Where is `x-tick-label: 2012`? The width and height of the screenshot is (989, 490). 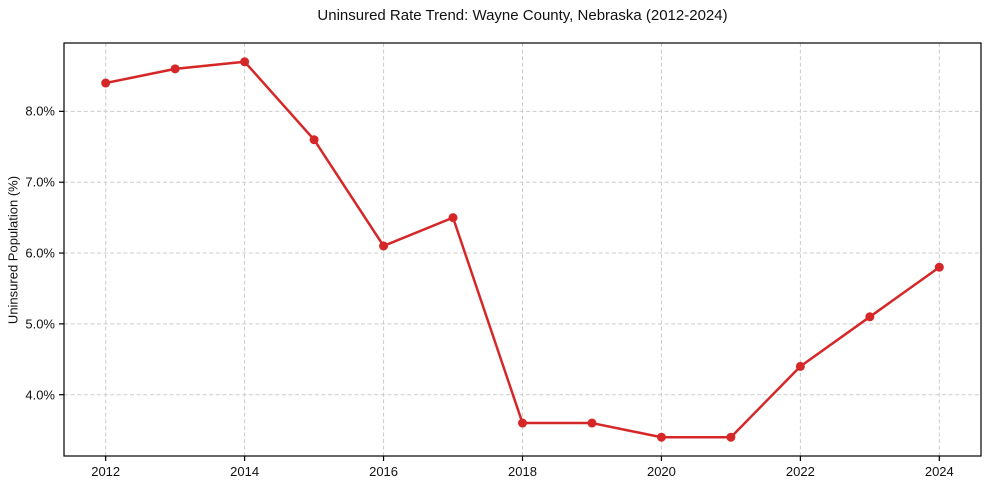
x-tick-label: 2012 is located at coordinates (106, 471).